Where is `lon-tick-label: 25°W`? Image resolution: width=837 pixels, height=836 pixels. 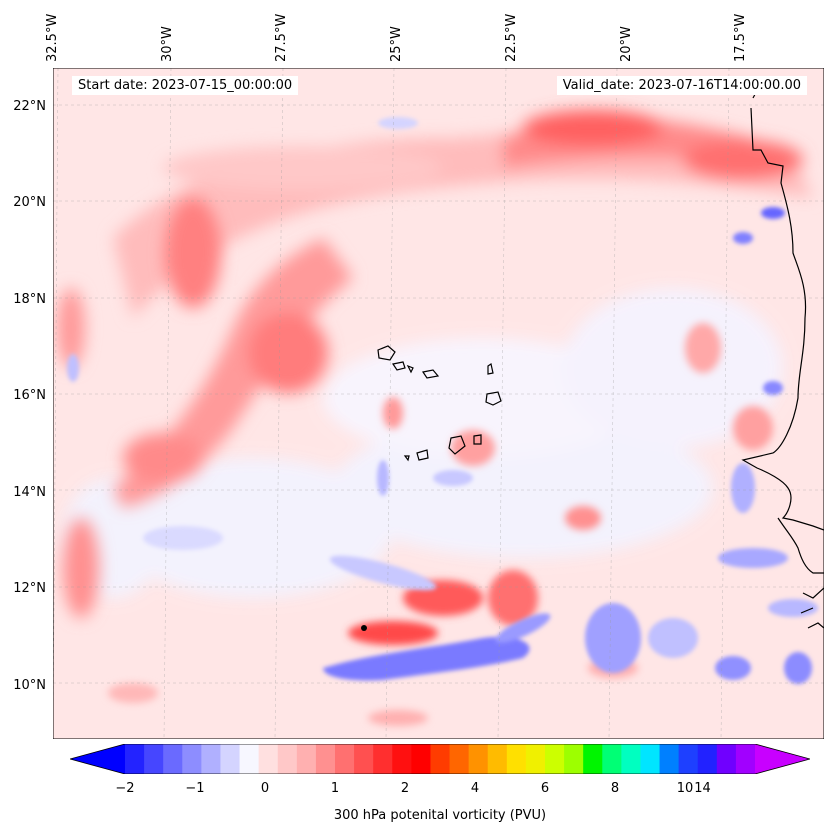 lon-tick-label: 25°W is located at coordinates (397, 44).